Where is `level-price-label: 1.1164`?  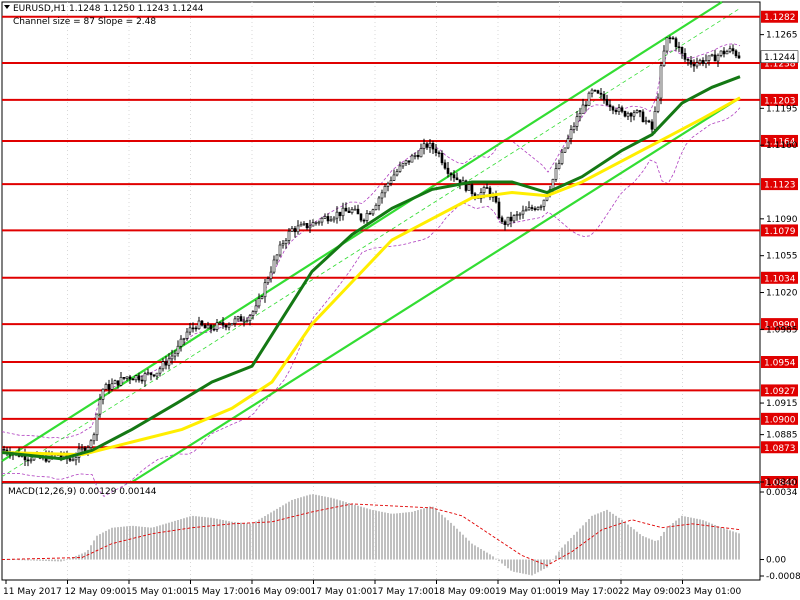
level-price-label: 1.1164 is located at coordinates (780, 142).